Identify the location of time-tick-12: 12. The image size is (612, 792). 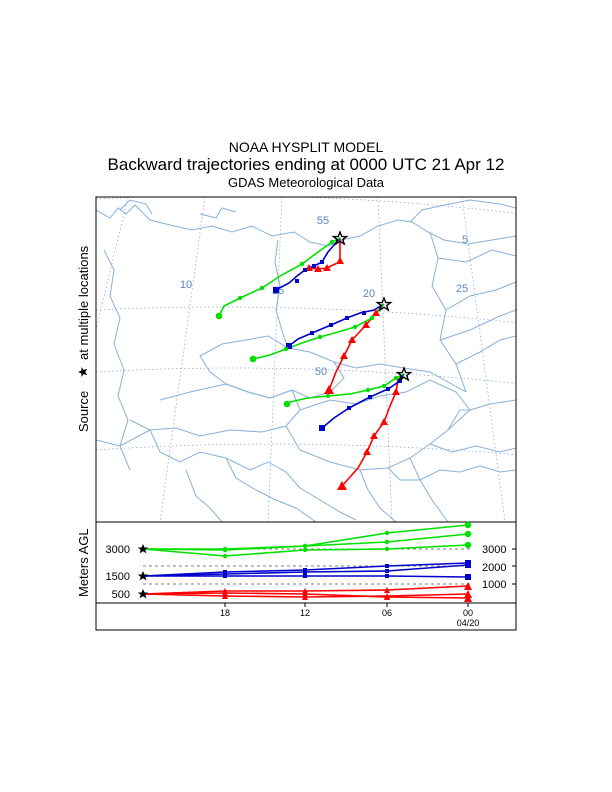
(305, 613).